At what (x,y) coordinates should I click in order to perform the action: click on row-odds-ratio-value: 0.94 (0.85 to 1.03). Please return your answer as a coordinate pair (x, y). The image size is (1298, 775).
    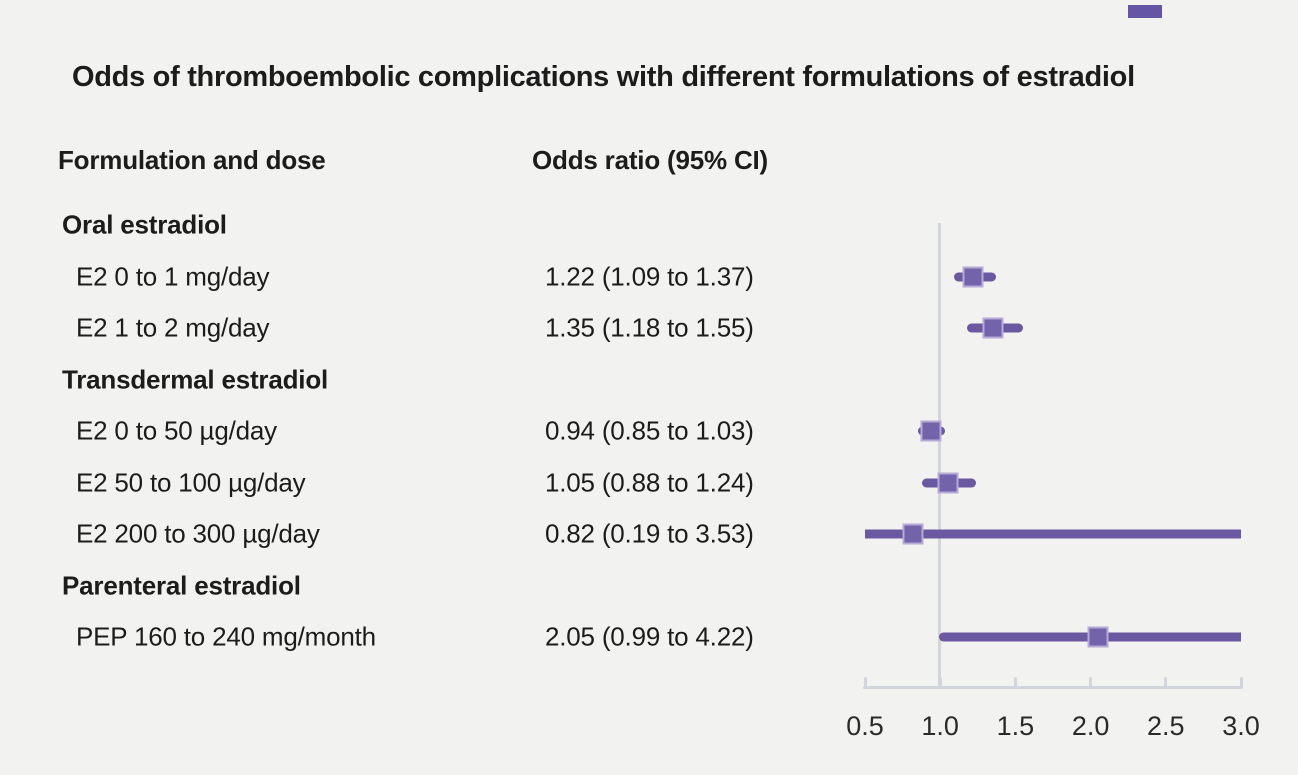
    Looking at the image, I should click on (649, 430).